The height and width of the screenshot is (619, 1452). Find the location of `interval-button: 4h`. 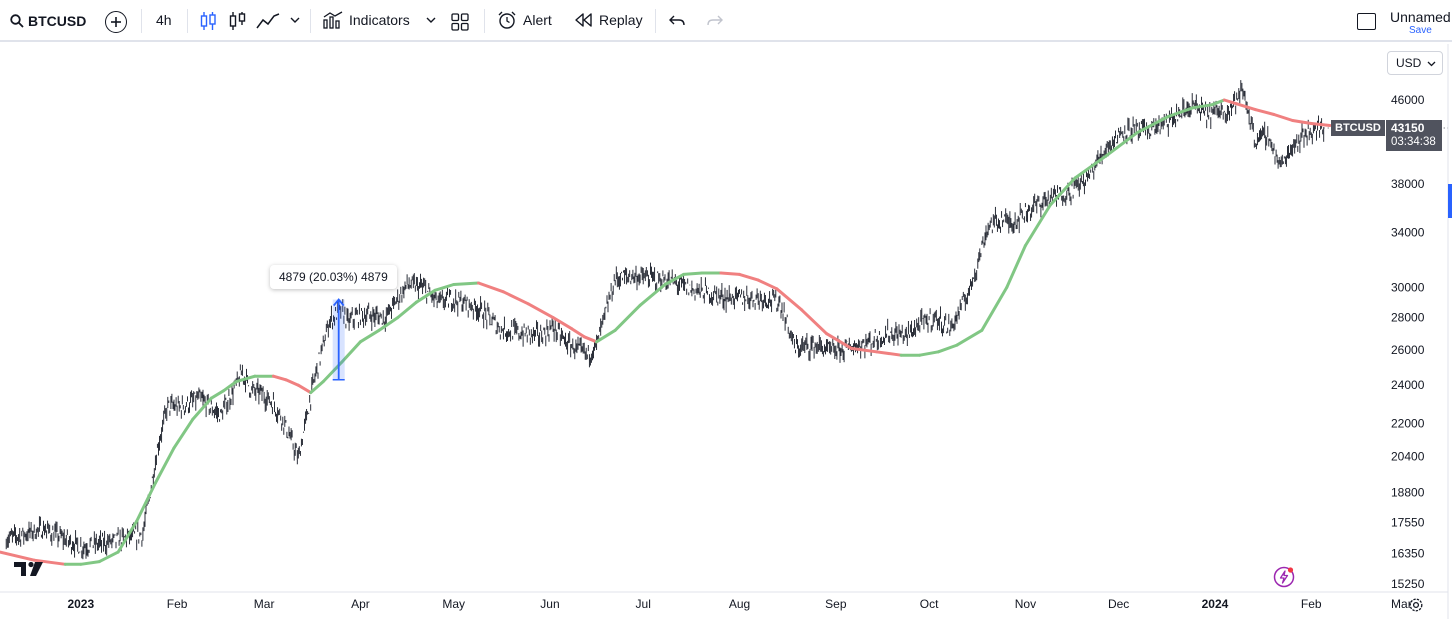

interval-button: 4h is located at coordinates (164, 20).